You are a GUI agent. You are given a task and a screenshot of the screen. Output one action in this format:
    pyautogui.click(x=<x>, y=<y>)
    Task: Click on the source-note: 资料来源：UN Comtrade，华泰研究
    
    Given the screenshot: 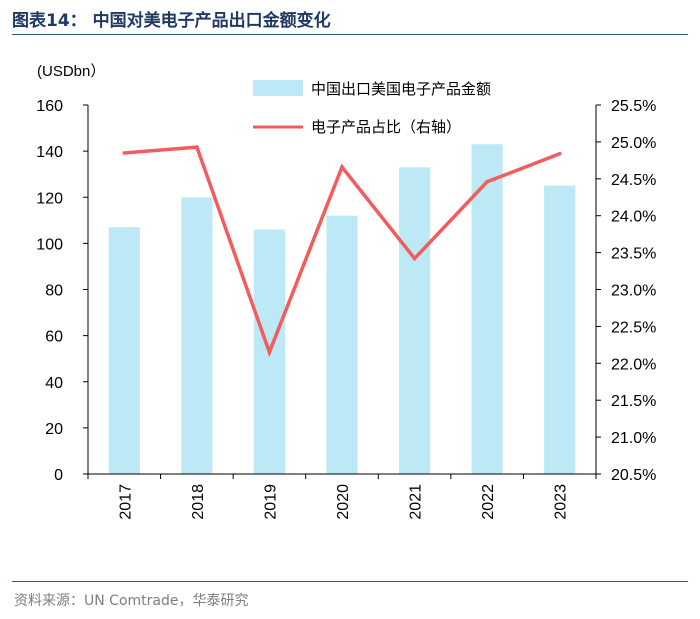 What is the action you would take?
    pyautogui.click(x=131, y=601)
    